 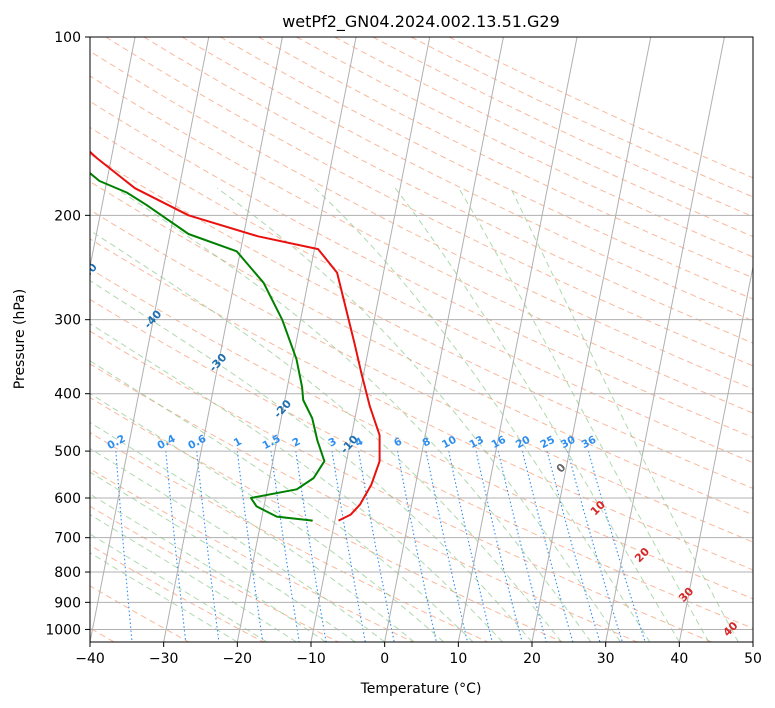 I want to click on moist-adiabat-label: 30, so click(x=686, y=594).